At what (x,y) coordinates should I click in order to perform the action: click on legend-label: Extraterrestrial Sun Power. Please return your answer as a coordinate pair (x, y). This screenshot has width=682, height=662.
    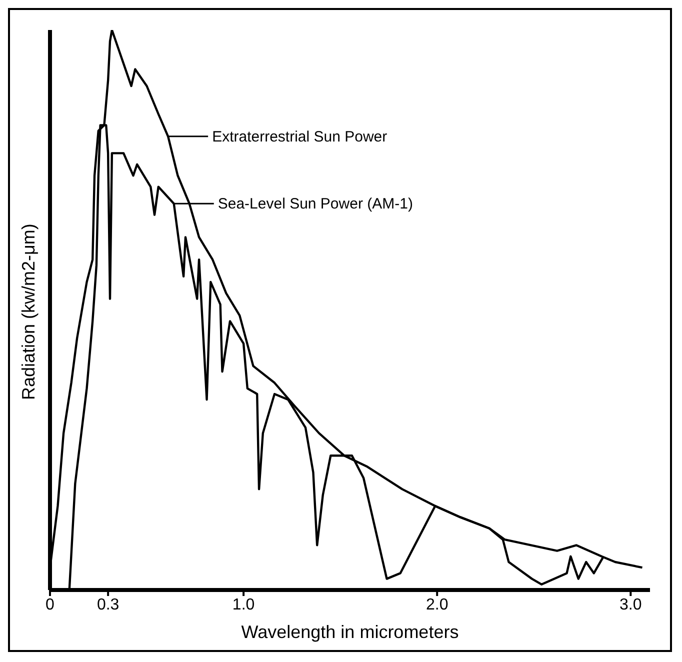
    Looking at the image, I should click on (300, 137).